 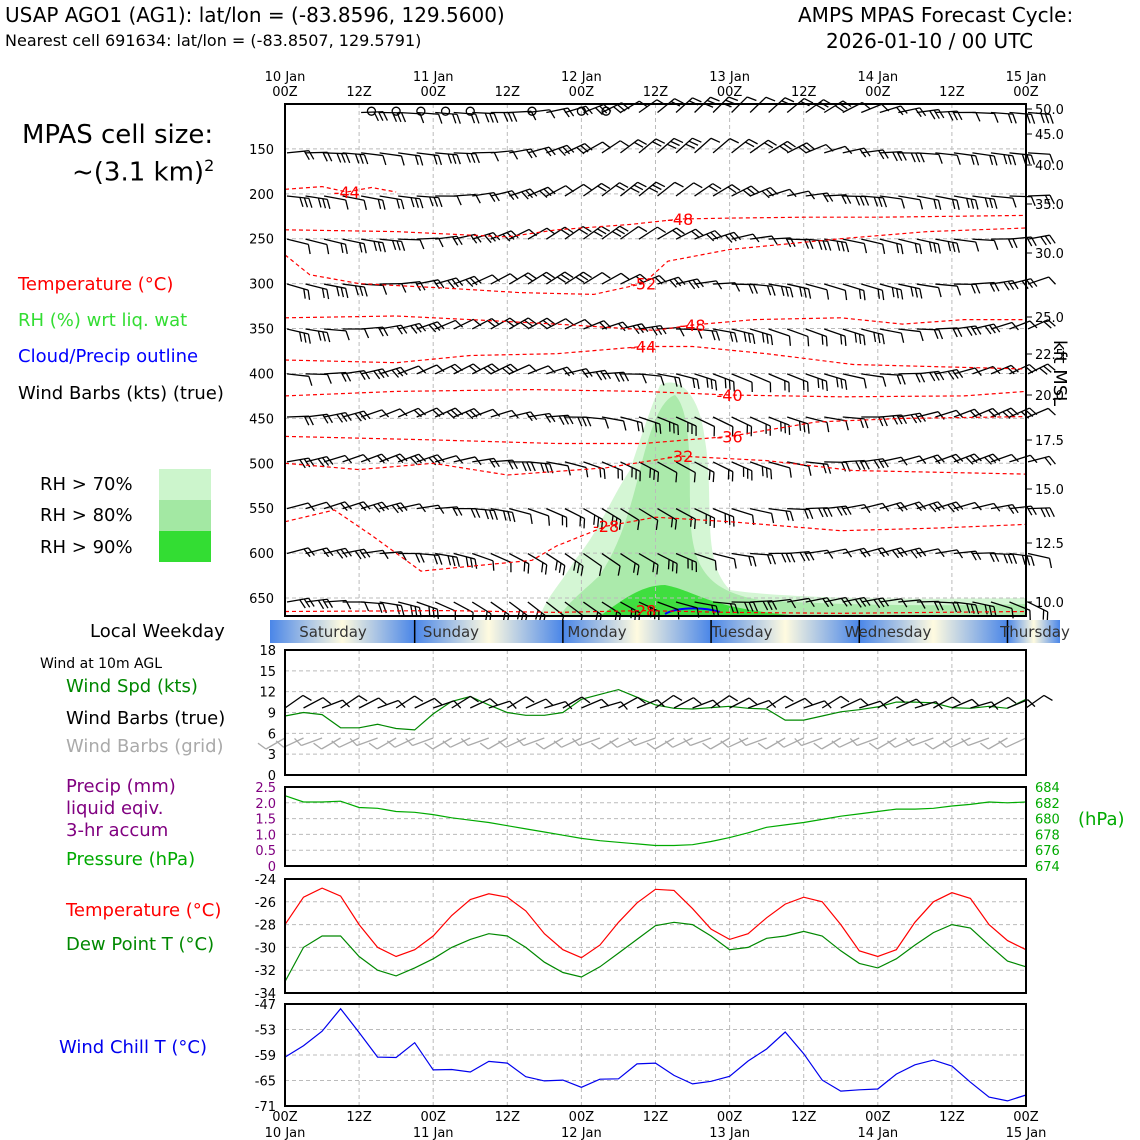 I want to click on legend-rh90-swatch, so click(x=185, y=546).